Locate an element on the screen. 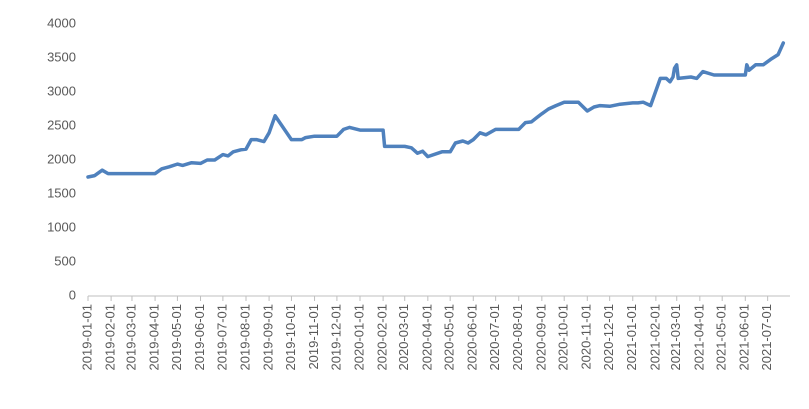  y-tick-label: 0 is located at coordinates (72, 294).